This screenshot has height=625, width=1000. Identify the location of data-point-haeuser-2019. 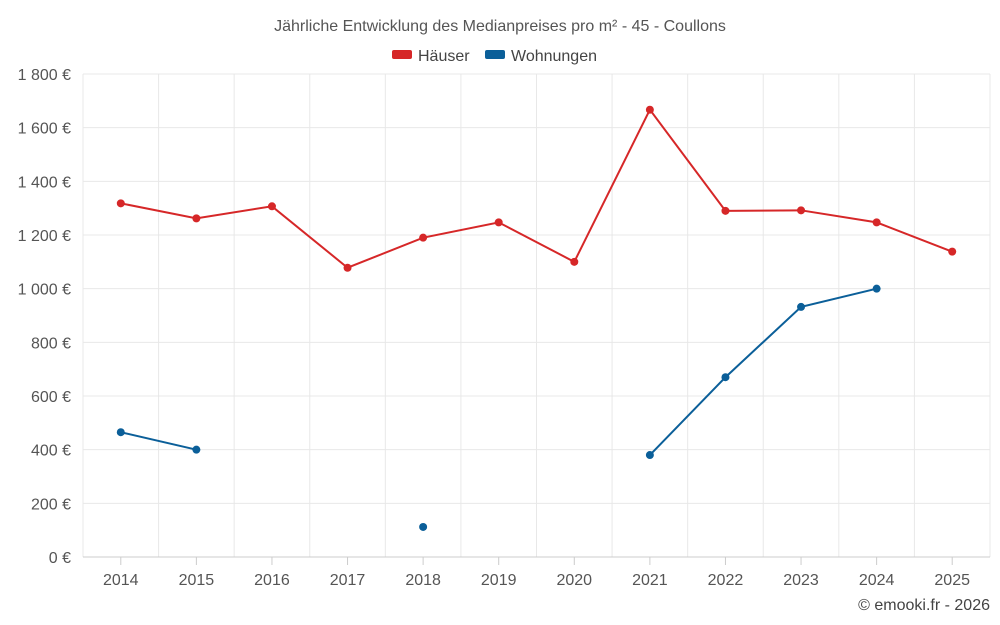
(498, 222).